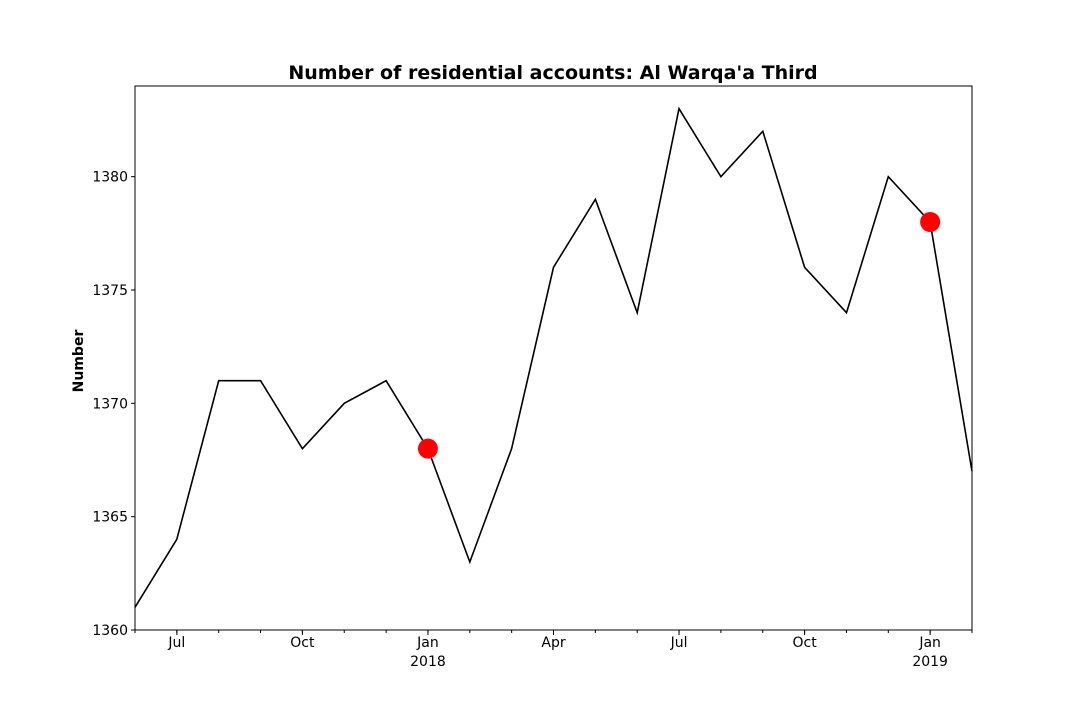 This screenshot has height=720, width=1080. What do you see at coordinates (930, 662) in the screenshot?
I see `x-tick-year-label: 2019` at bounding box center [930, 662].